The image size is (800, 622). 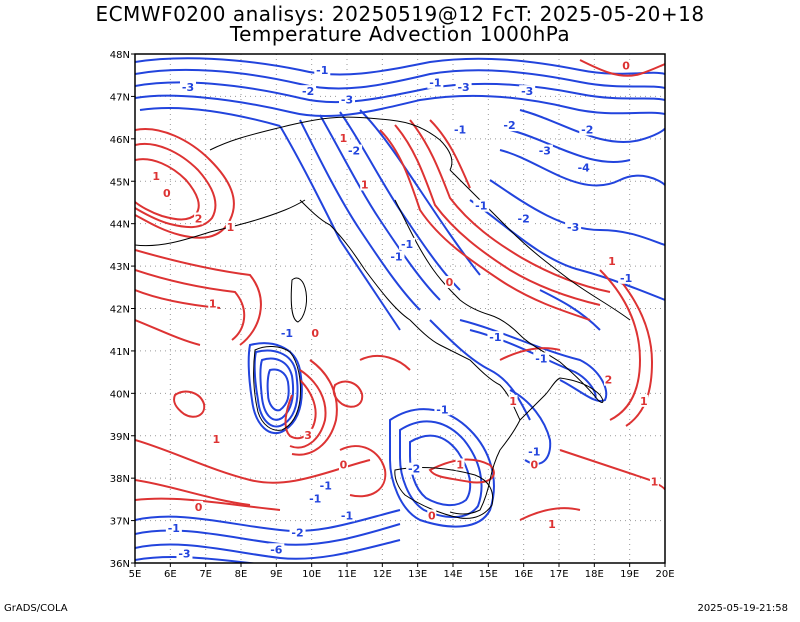 What do you see at coordinates (120, 55) in the screenshot?
I see `lat-tick-label: 48N` at bounding box center [120, 55].